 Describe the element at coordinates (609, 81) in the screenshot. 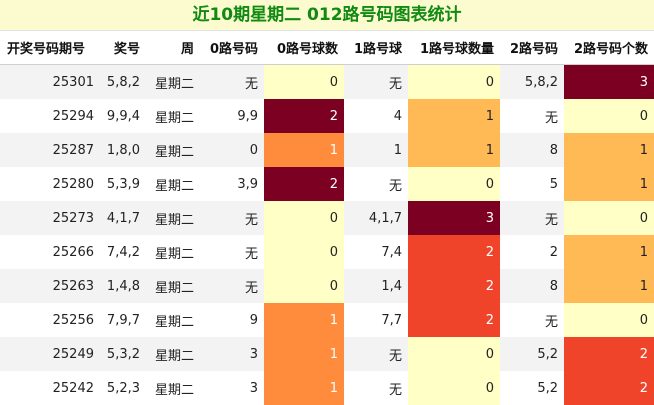

I see `cell-r2-count: 3` at that location.